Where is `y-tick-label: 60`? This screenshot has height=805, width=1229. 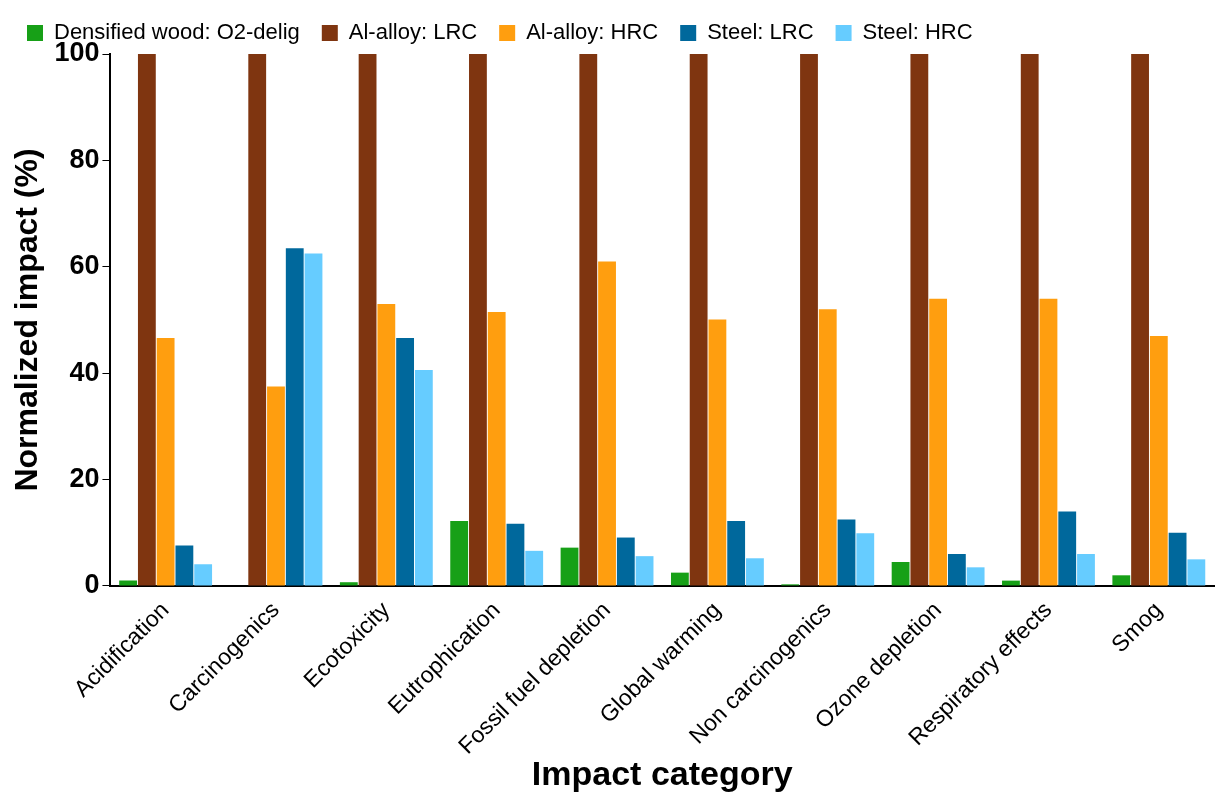 y-tick-label: 60 is located at coordinates (84, 265).